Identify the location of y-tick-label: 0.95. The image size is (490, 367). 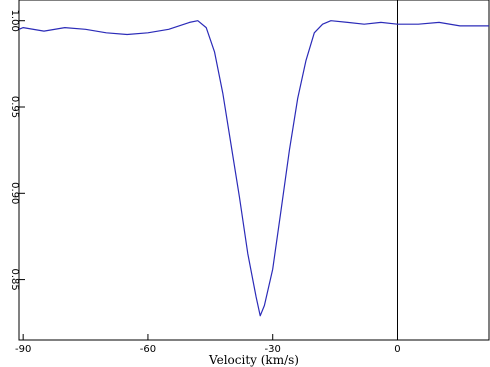
(14, 107).